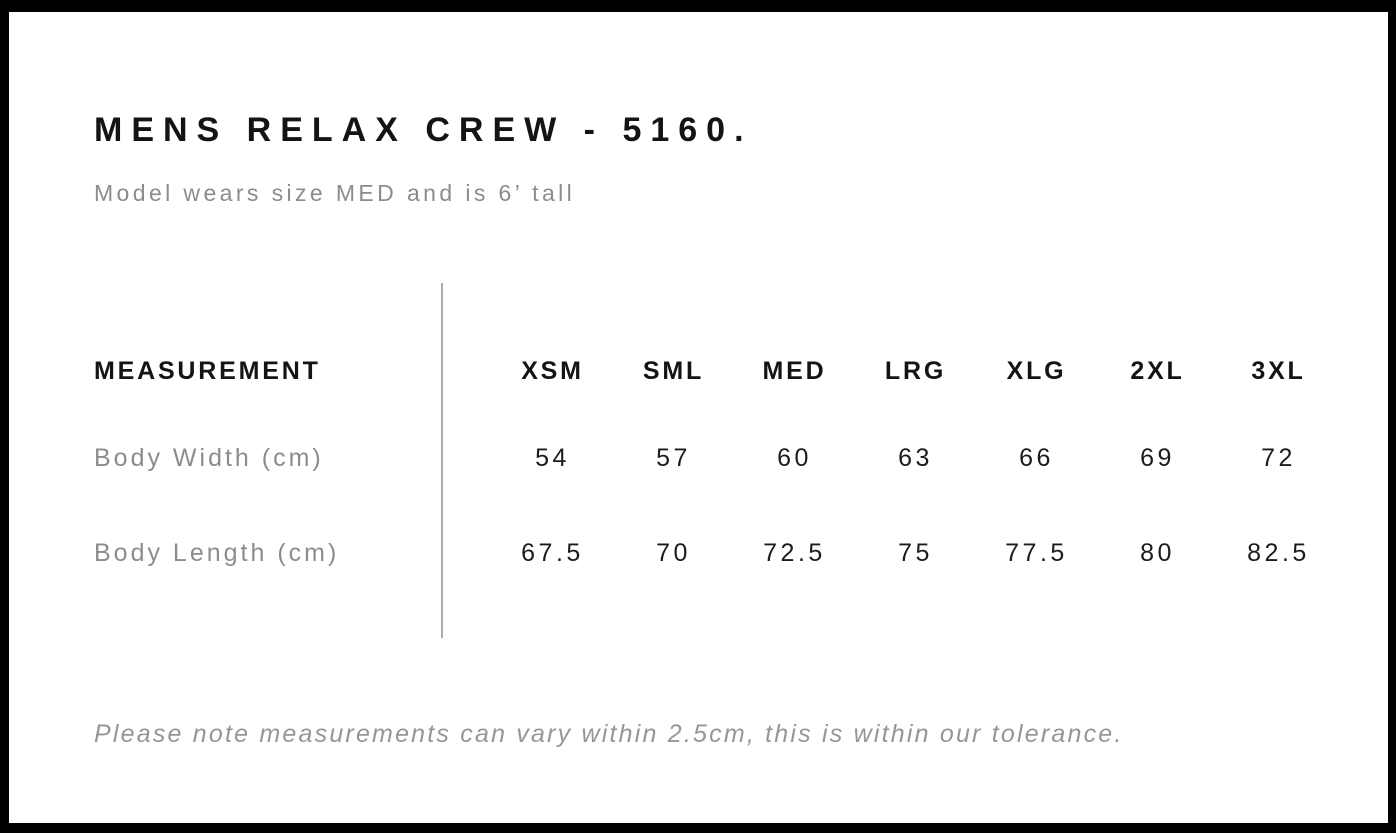 The image size is (1396, 833). I want to click on table-header-row: MEASUREMENT XSM SML MED LRG XLG 2XL 3XL, so click(716, 371).